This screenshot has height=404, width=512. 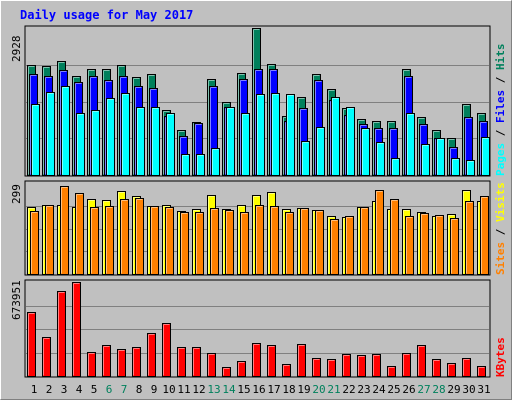 I want to click on x-tick-label: 9, so click(x=154, y=389).